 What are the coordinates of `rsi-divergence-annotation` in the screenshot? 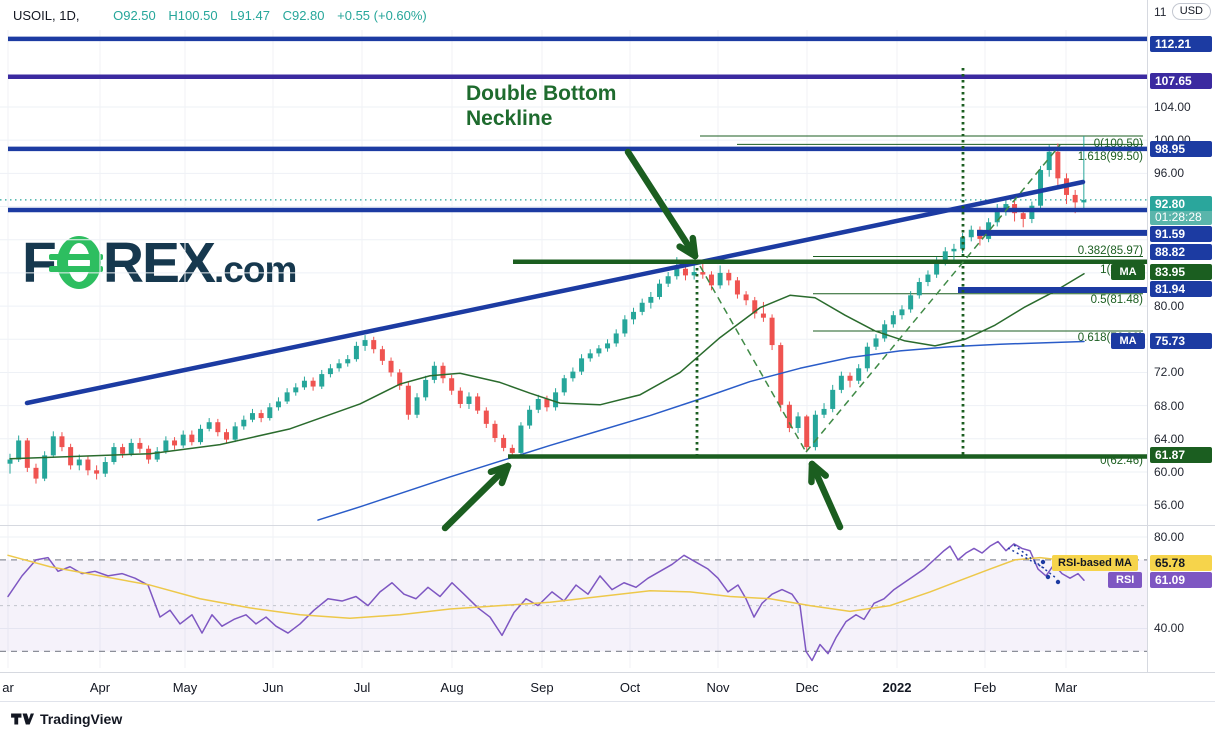 It's located at (1034, 564).